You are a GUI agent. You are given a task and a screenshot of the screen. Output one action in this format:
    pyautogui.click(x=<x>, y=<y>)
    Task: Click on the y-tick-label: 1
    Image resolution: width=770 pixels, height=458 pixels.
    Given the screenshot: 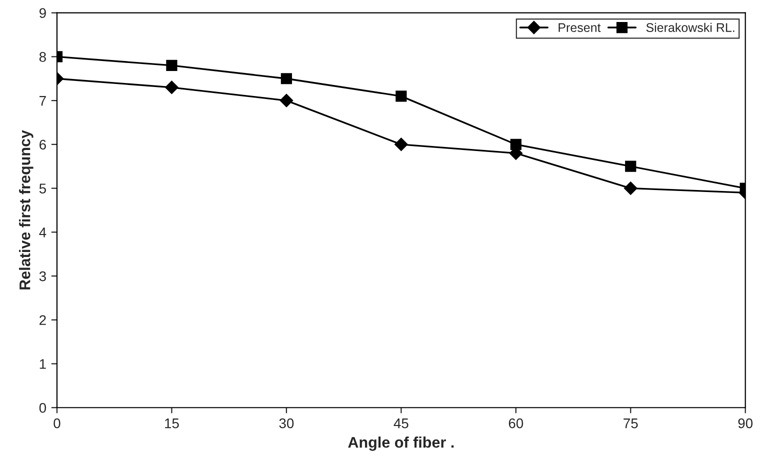 What is the action you would take?
    pyautogui.click(x=43, y=364)
    